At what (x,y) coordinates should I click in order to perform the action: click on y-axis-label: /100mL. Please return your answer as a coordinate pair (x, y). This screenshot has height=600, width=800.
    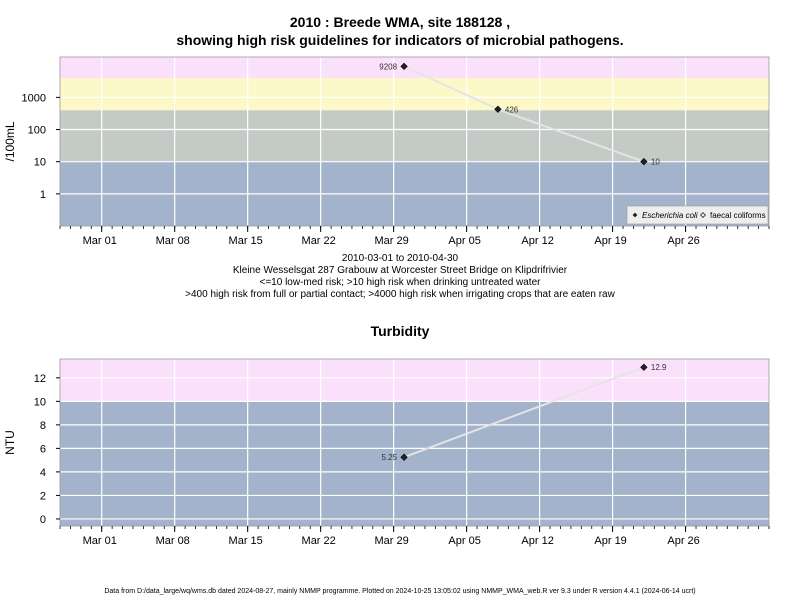
    Looking at the image, I should click on (10, 141).